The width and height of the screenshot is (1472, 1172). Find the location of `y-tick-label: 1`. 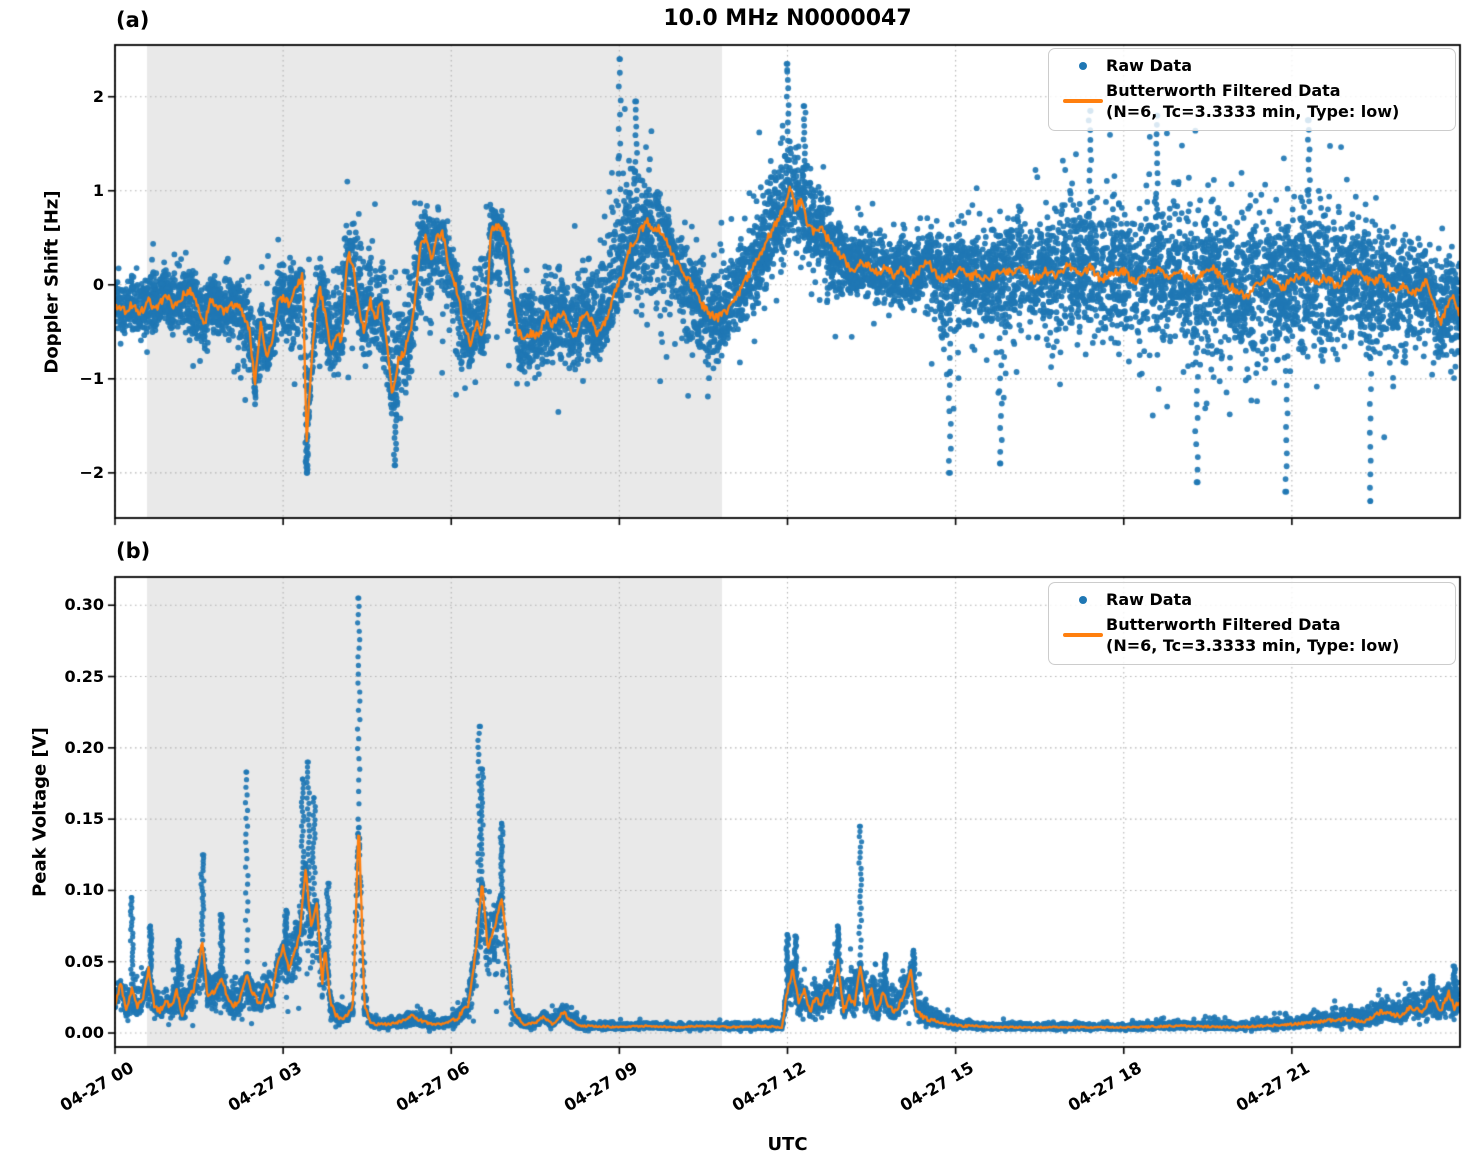

y-tick-label: 1 is located at coordinates (98, 190).